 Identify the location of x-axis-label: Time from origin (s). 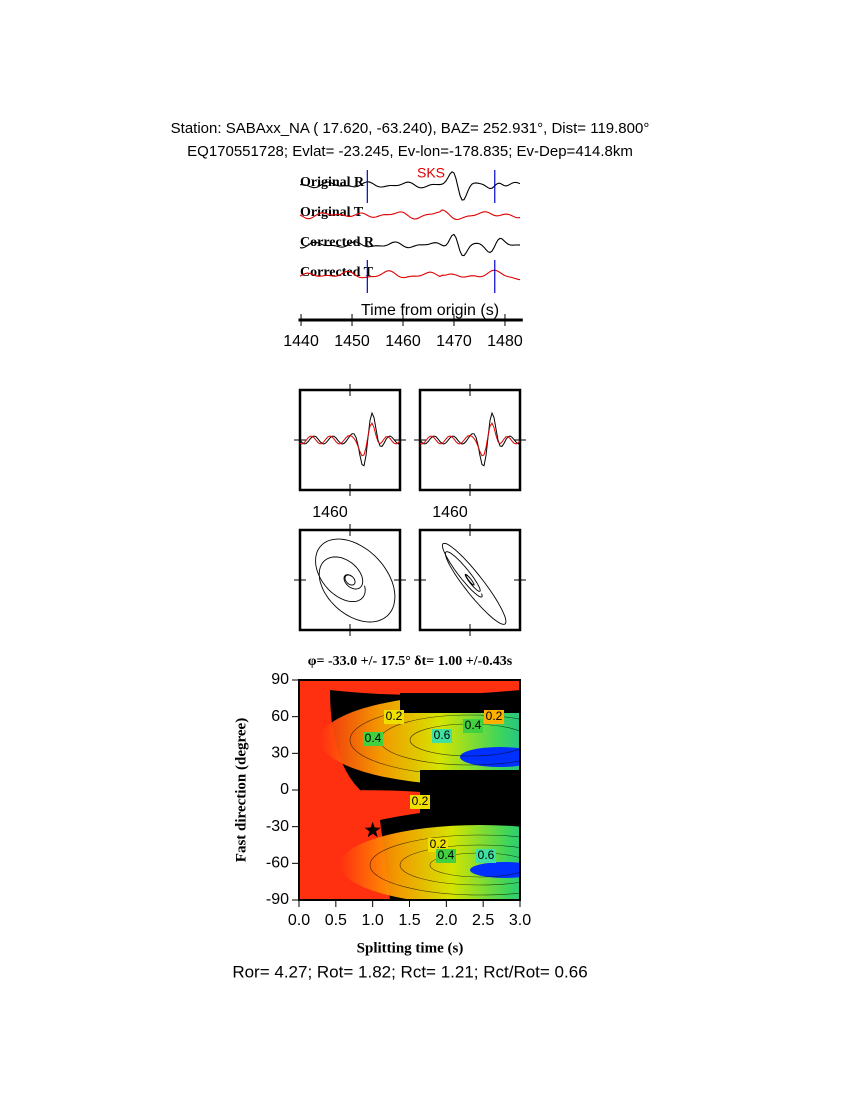
(430, 310).